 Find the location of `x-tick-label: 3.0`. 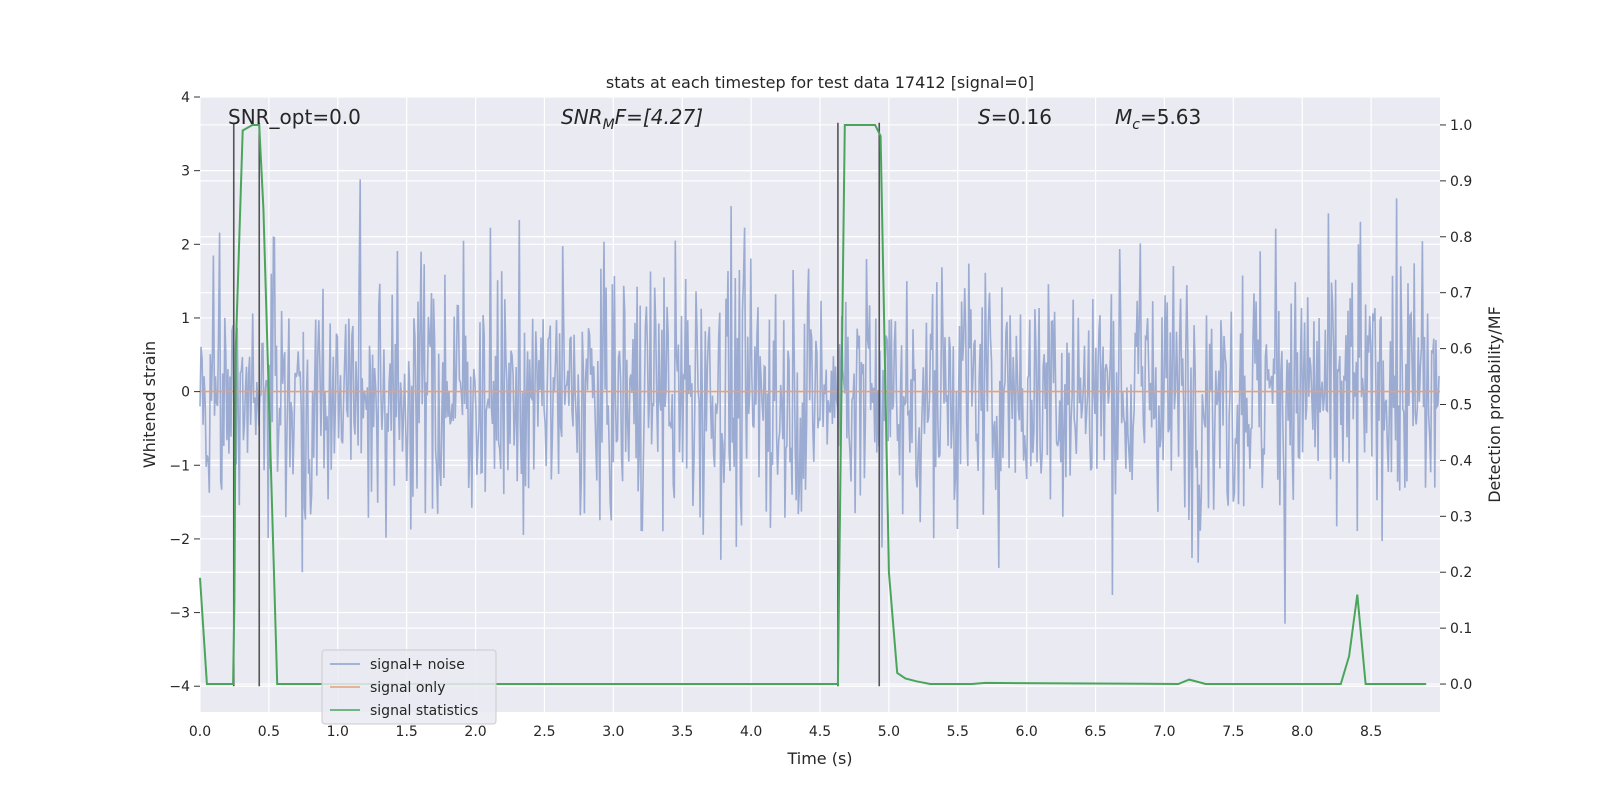

x-tick-label: 3.0 is located at coordinates (613, 732).